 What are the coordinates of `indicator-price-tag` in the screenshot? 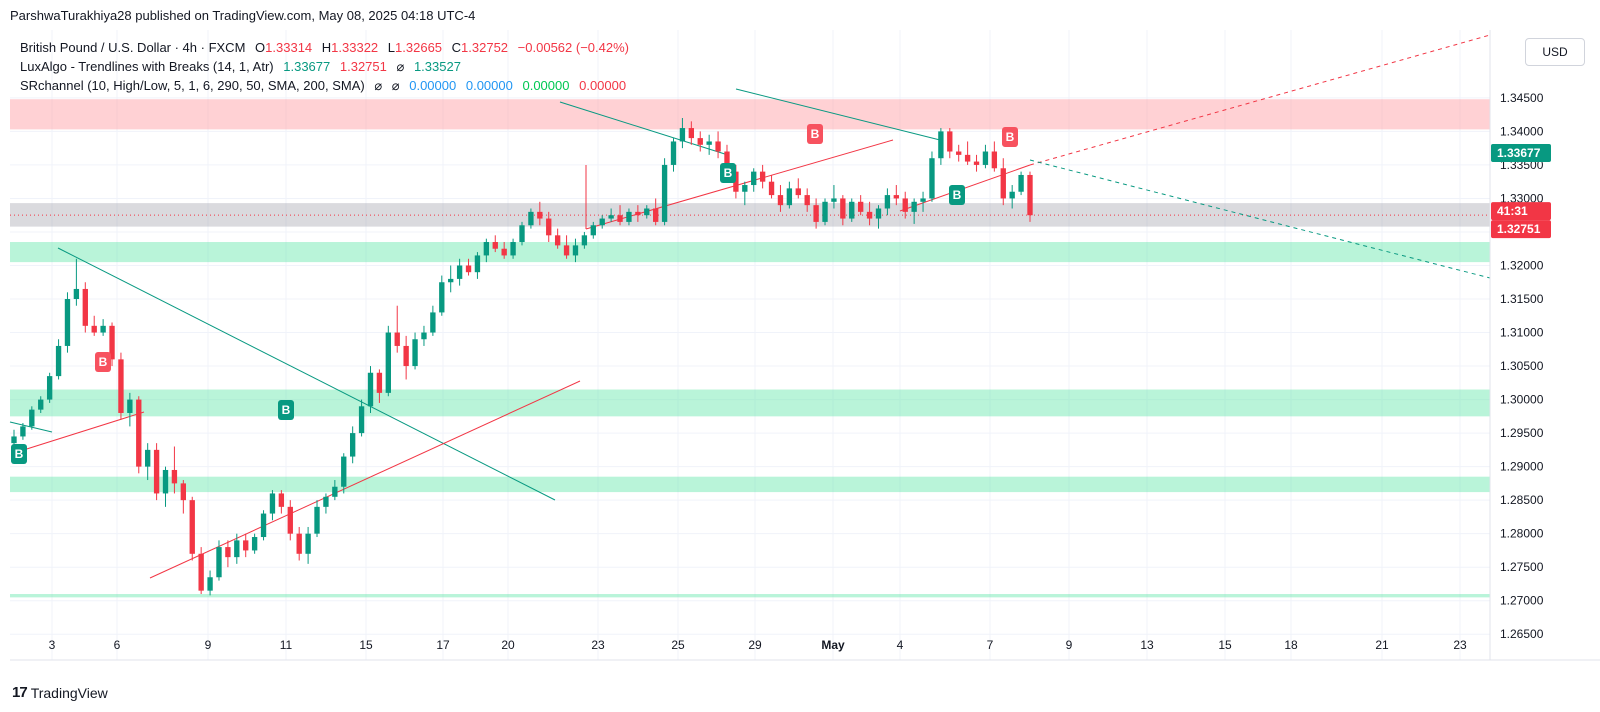 It's located at (1521, 153).